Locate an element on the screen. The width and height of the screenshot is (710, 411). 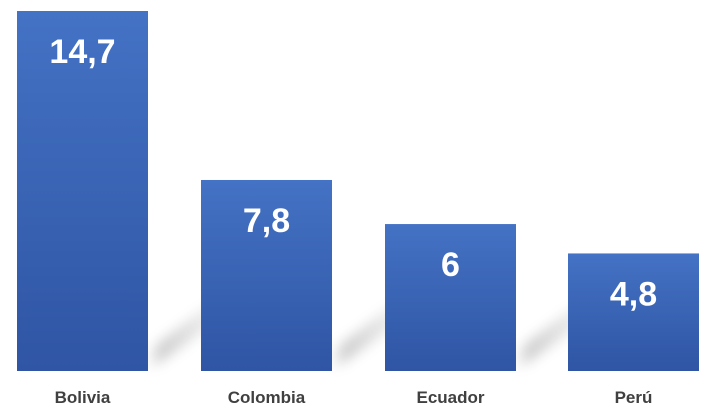
data-label-colombia: 7,8 is located at coordinates (266, 221).